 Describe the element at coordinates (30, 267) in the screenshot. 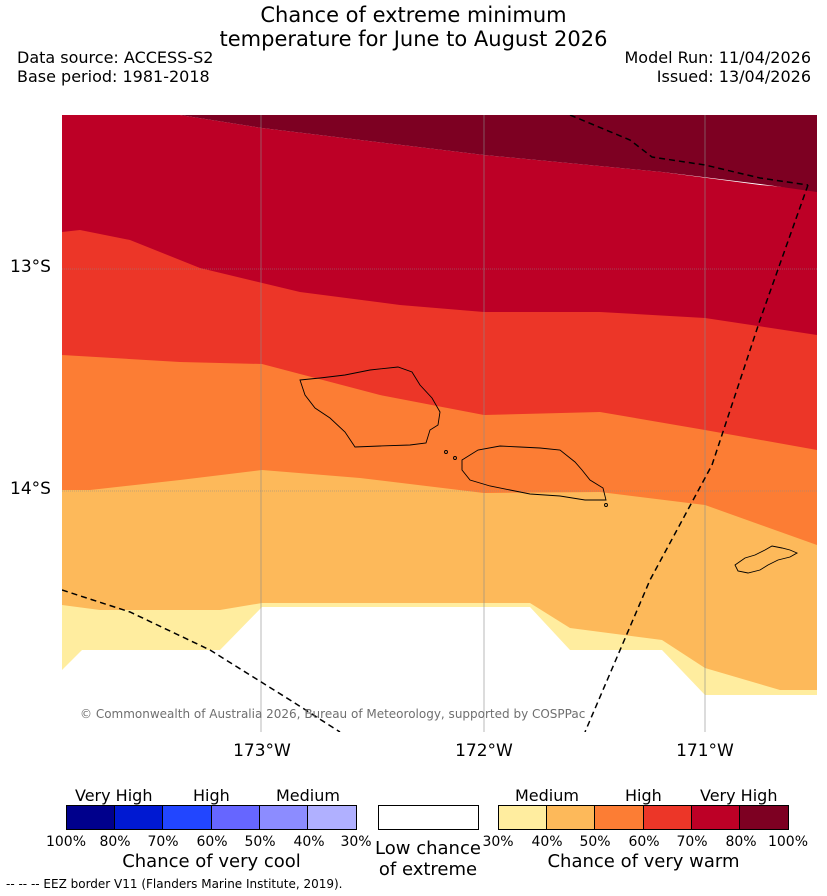

I see `lat-label-13s: 13°S` at that location.